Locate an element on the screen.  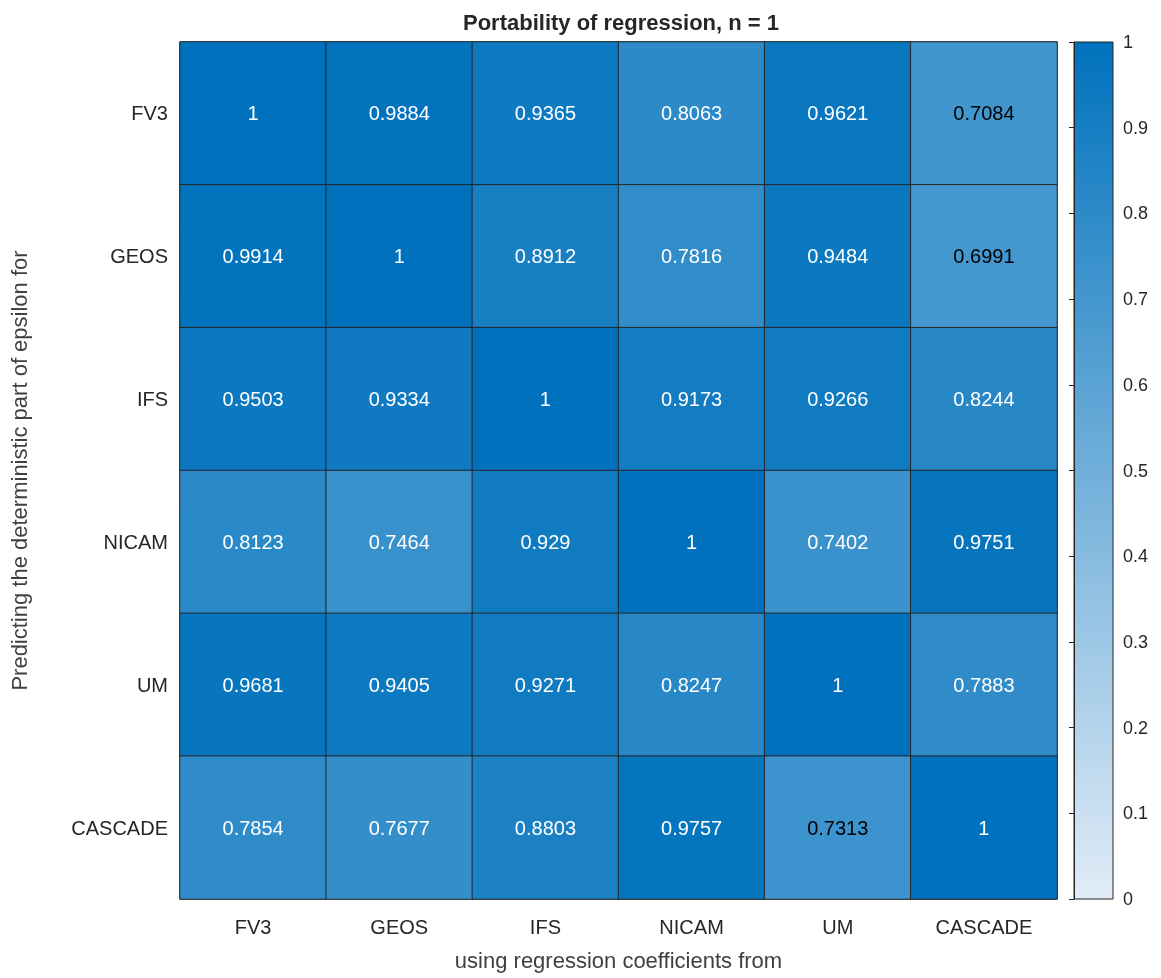
x-tick-label: IFS is located at coordinates (545, 927).